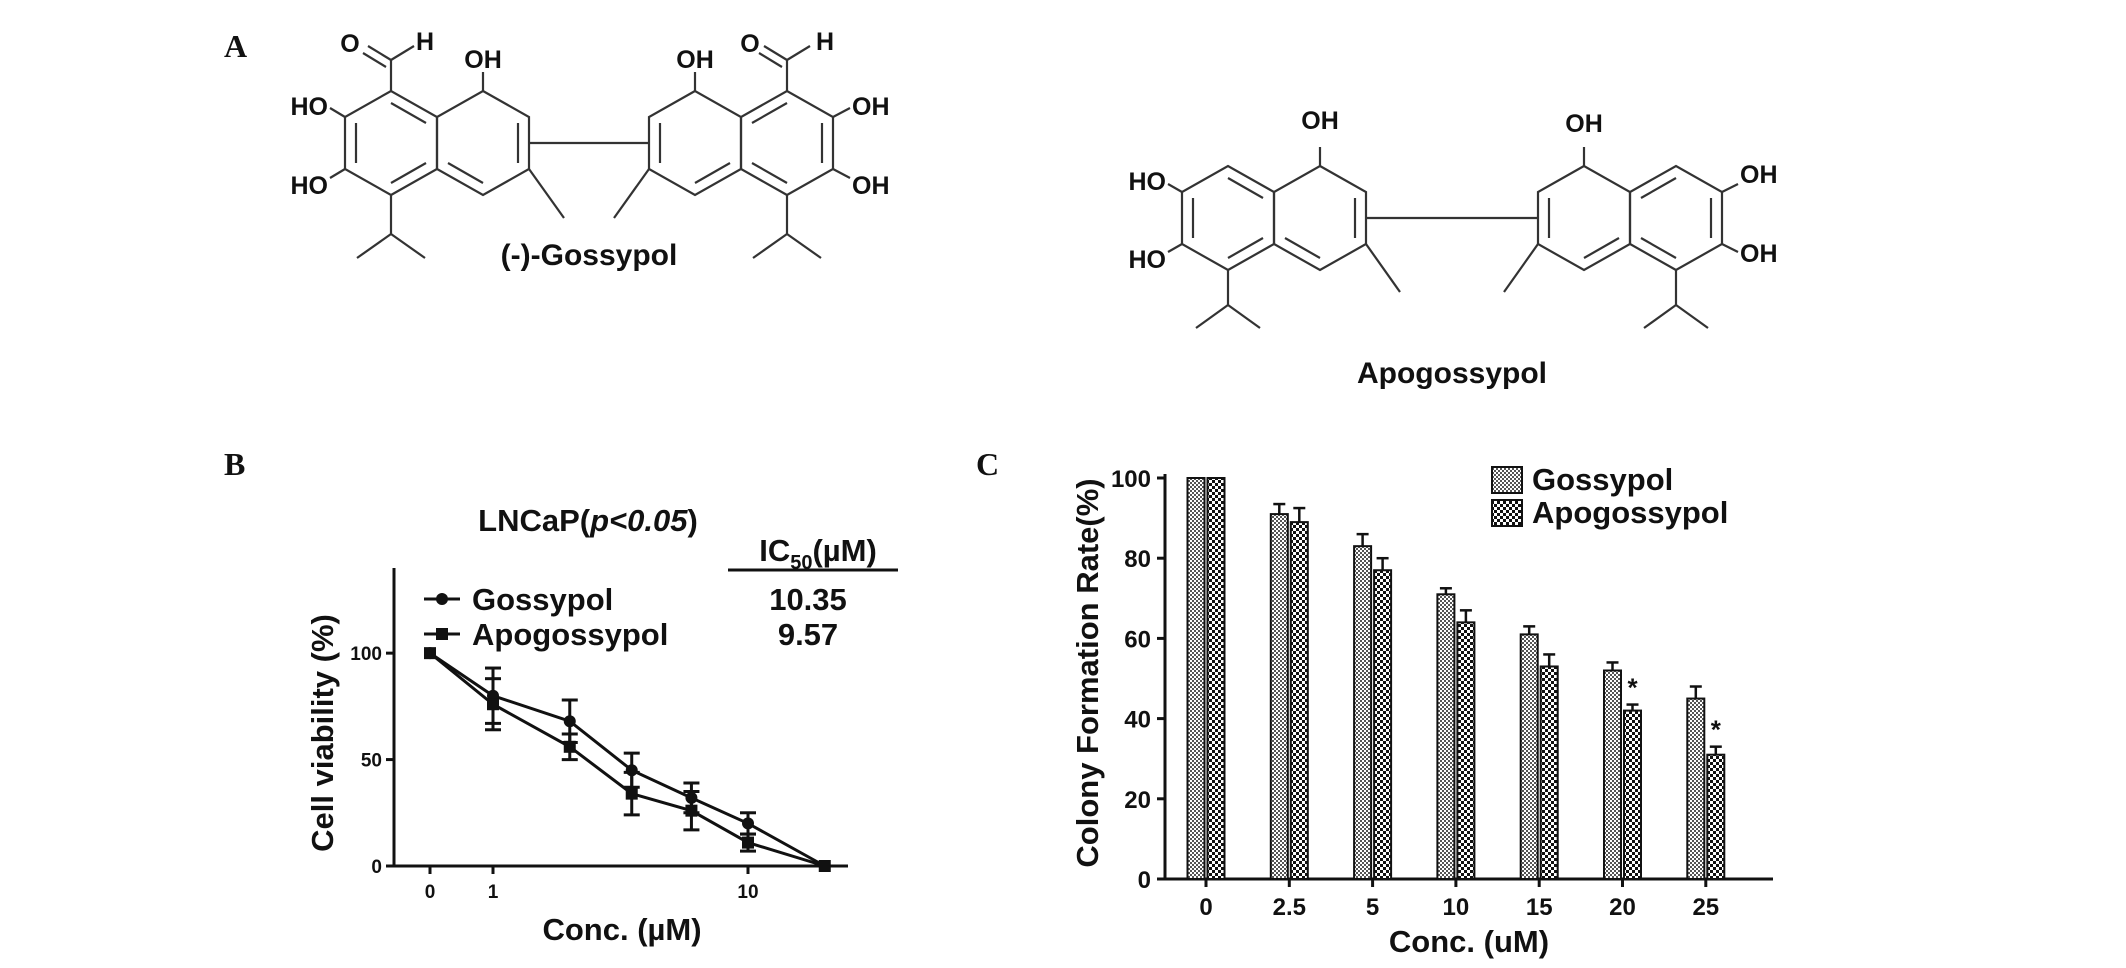 This screenshot has width=2126, height=968. What do you see at coordinates (376, 867) in the screenshot?
I see `chart-b-y-tick-label: 0` at bounding box center [376, 867].